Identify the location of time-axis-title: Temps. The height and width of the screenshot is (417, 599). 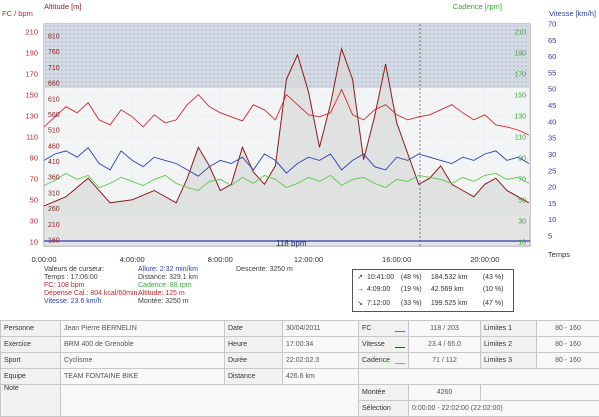
(559, 254).